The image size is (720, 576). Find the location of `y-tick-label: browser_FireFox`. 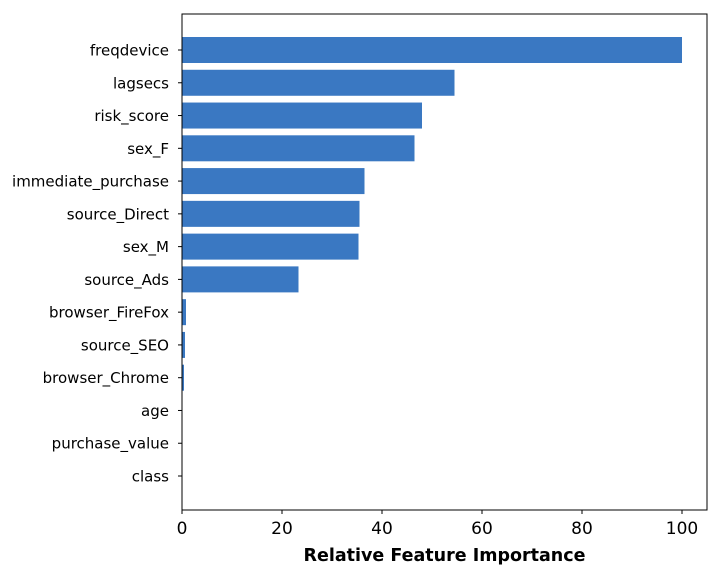

y-tick-label: browser_FireFox is located at coordinates (109, 313).